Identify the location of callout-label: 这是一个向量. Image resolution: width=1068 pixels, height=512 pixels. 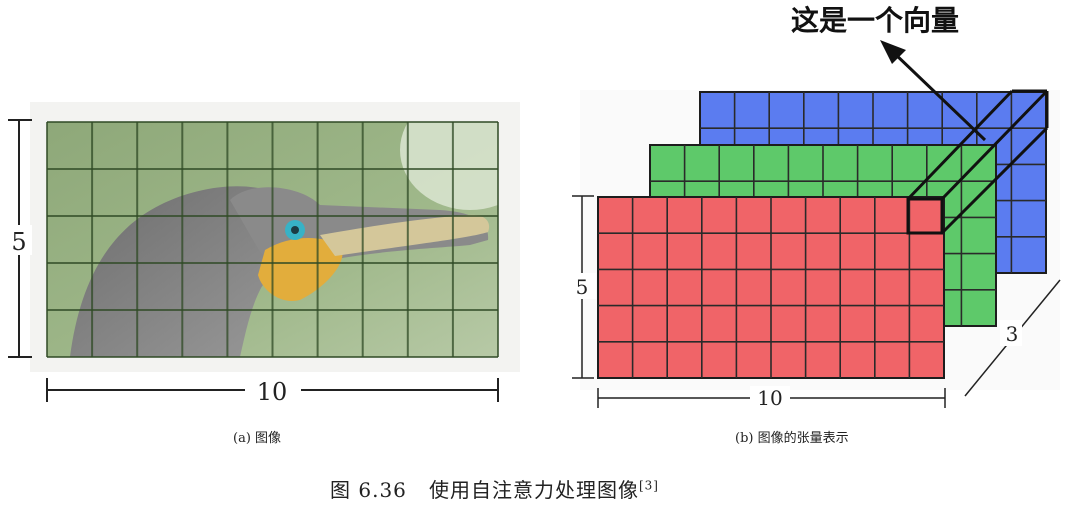
(875, 20).